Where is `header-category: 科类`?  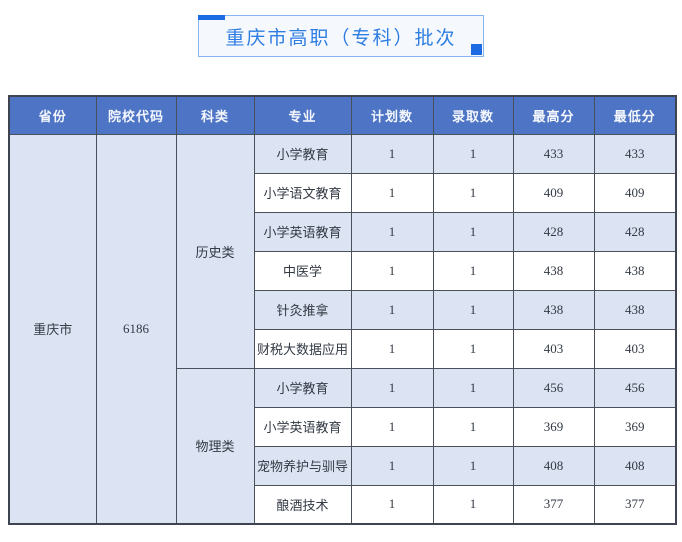
header-category: 科类 is located at coordinates (215, 115).